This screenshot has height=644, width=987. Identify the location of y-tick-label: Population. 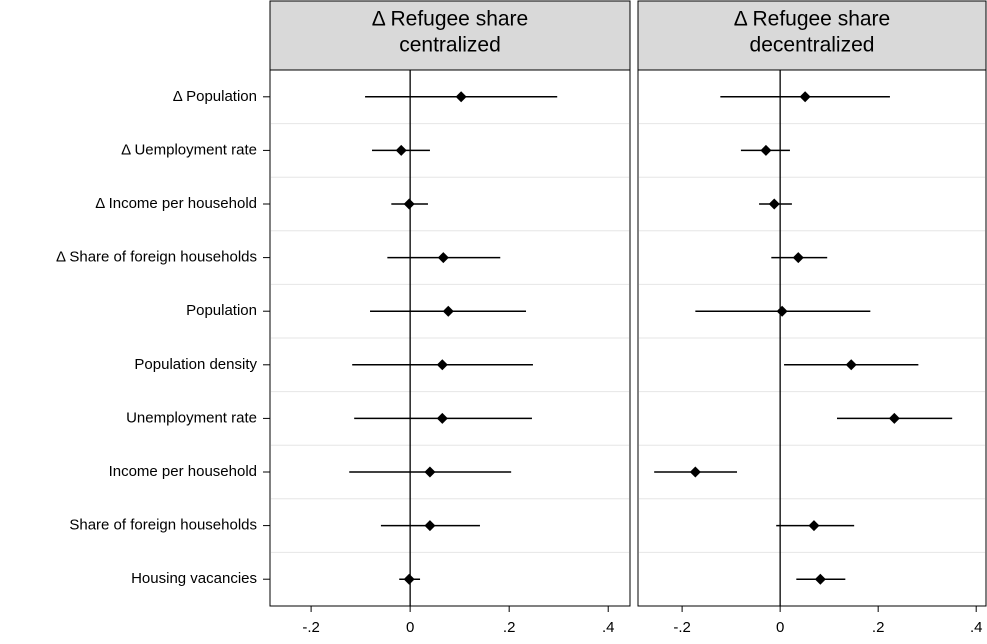
(221, 310).